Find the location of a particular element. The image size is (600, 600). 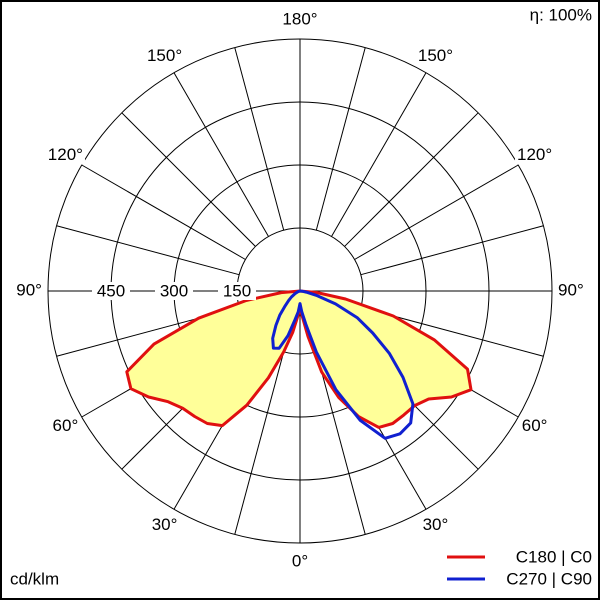

unit-label: cd/klm is located at coordinates (34, 578).